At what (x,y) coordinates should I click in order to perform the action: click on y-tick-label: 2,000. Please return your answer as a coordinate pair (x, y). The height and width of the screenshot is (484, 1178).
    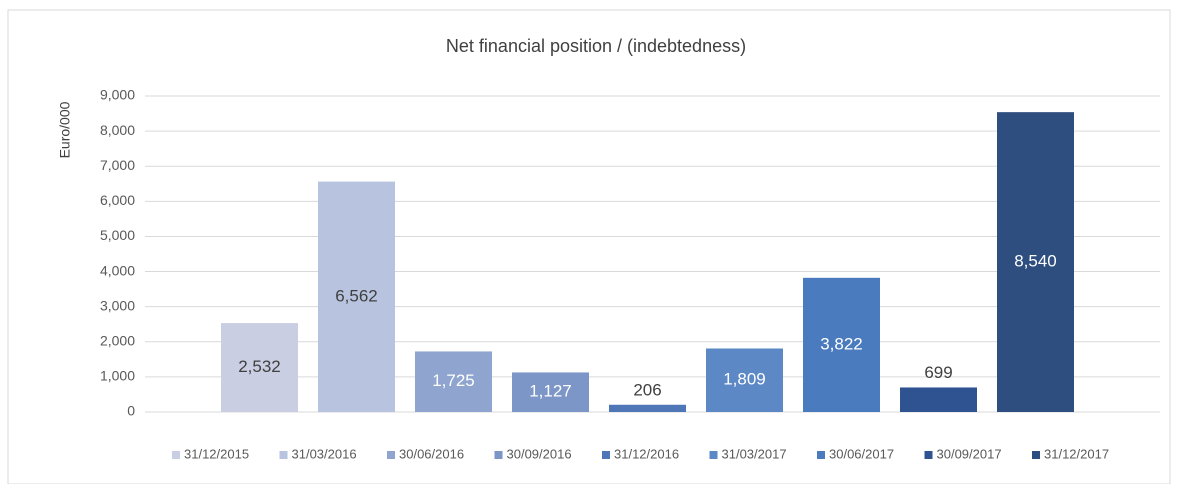
    Looking at the image, I should click on (117, 340).